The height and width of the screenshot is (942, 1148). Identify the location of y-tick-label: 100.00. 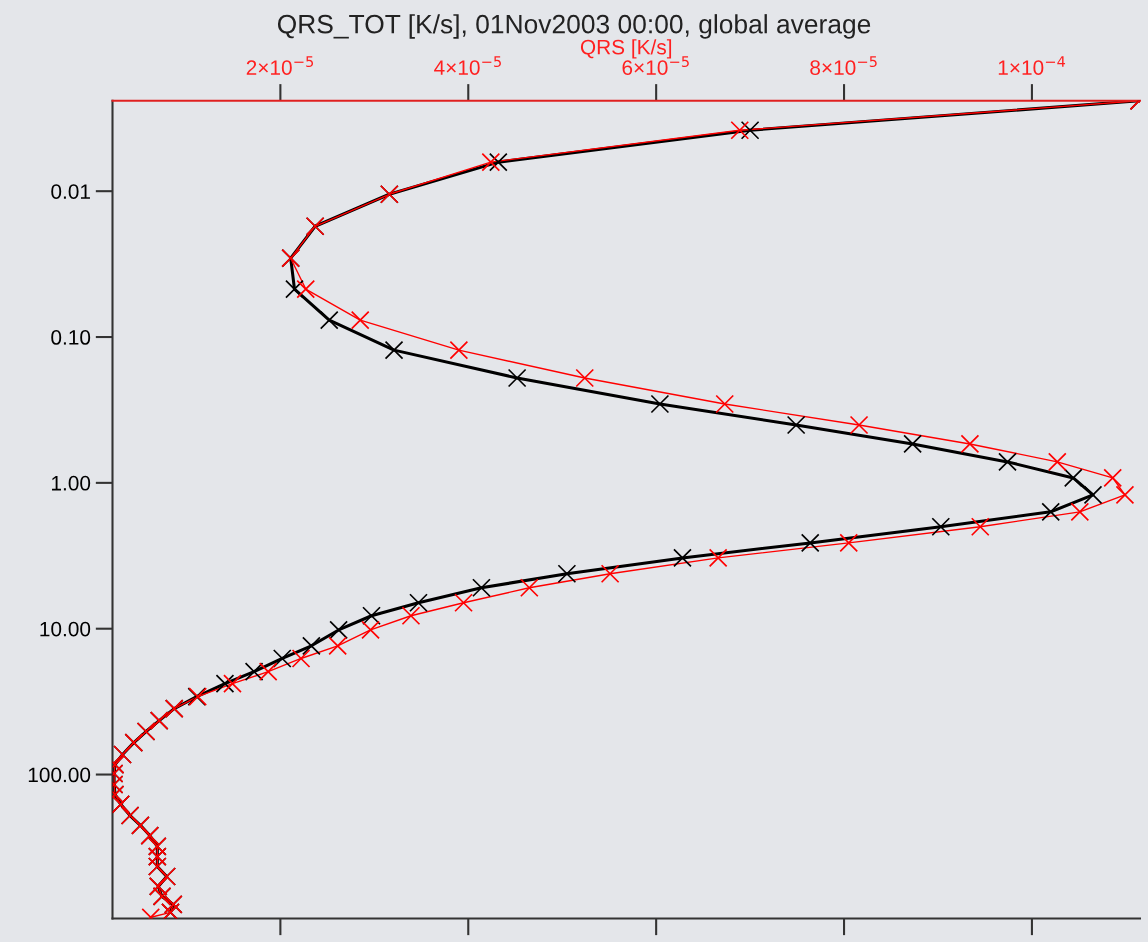
(59, 775).